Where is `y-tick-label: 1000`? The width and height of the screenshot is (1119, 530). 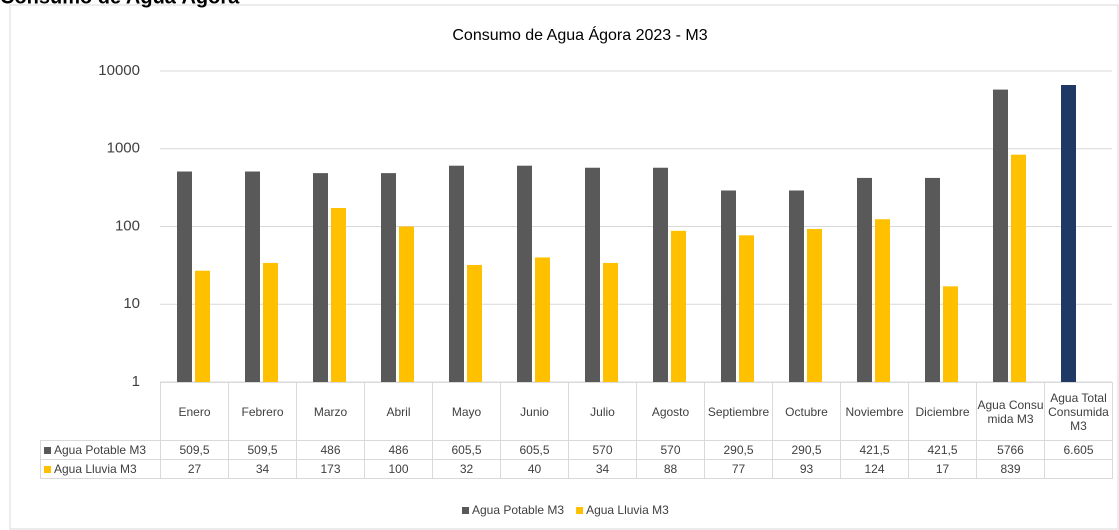
y-tick-label: 1000 is located at coordinates (123, 148).